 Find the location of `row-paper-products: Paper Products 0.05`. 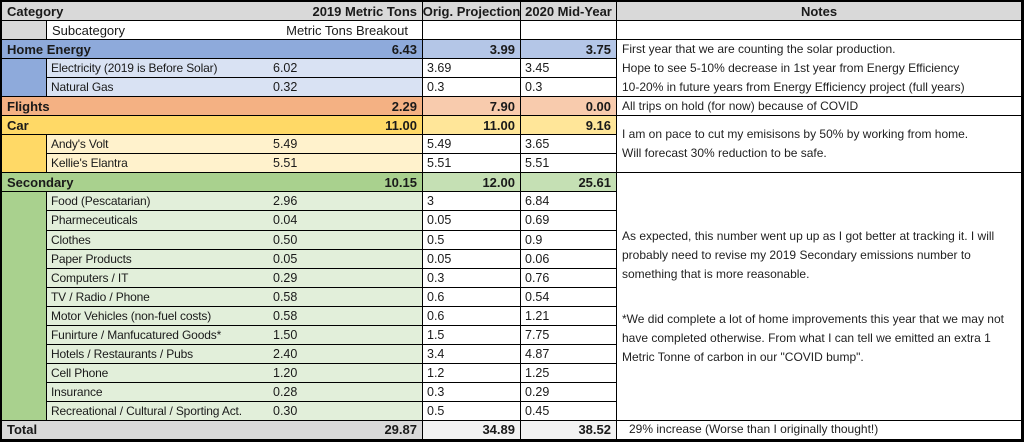

row-paper-products: Paper Products 0.05 is located at coordinates (235, 259).